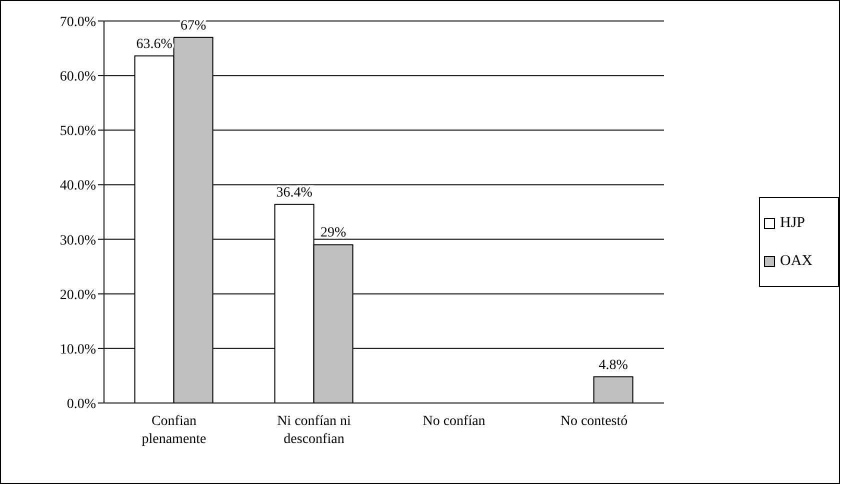 This screenshot has height=485, width=841. What do you see at coordinates (314, 430) in the screenshot?
I see `x-tick-label: Ni confían ni desconfian` at bounding box center [314, 430].